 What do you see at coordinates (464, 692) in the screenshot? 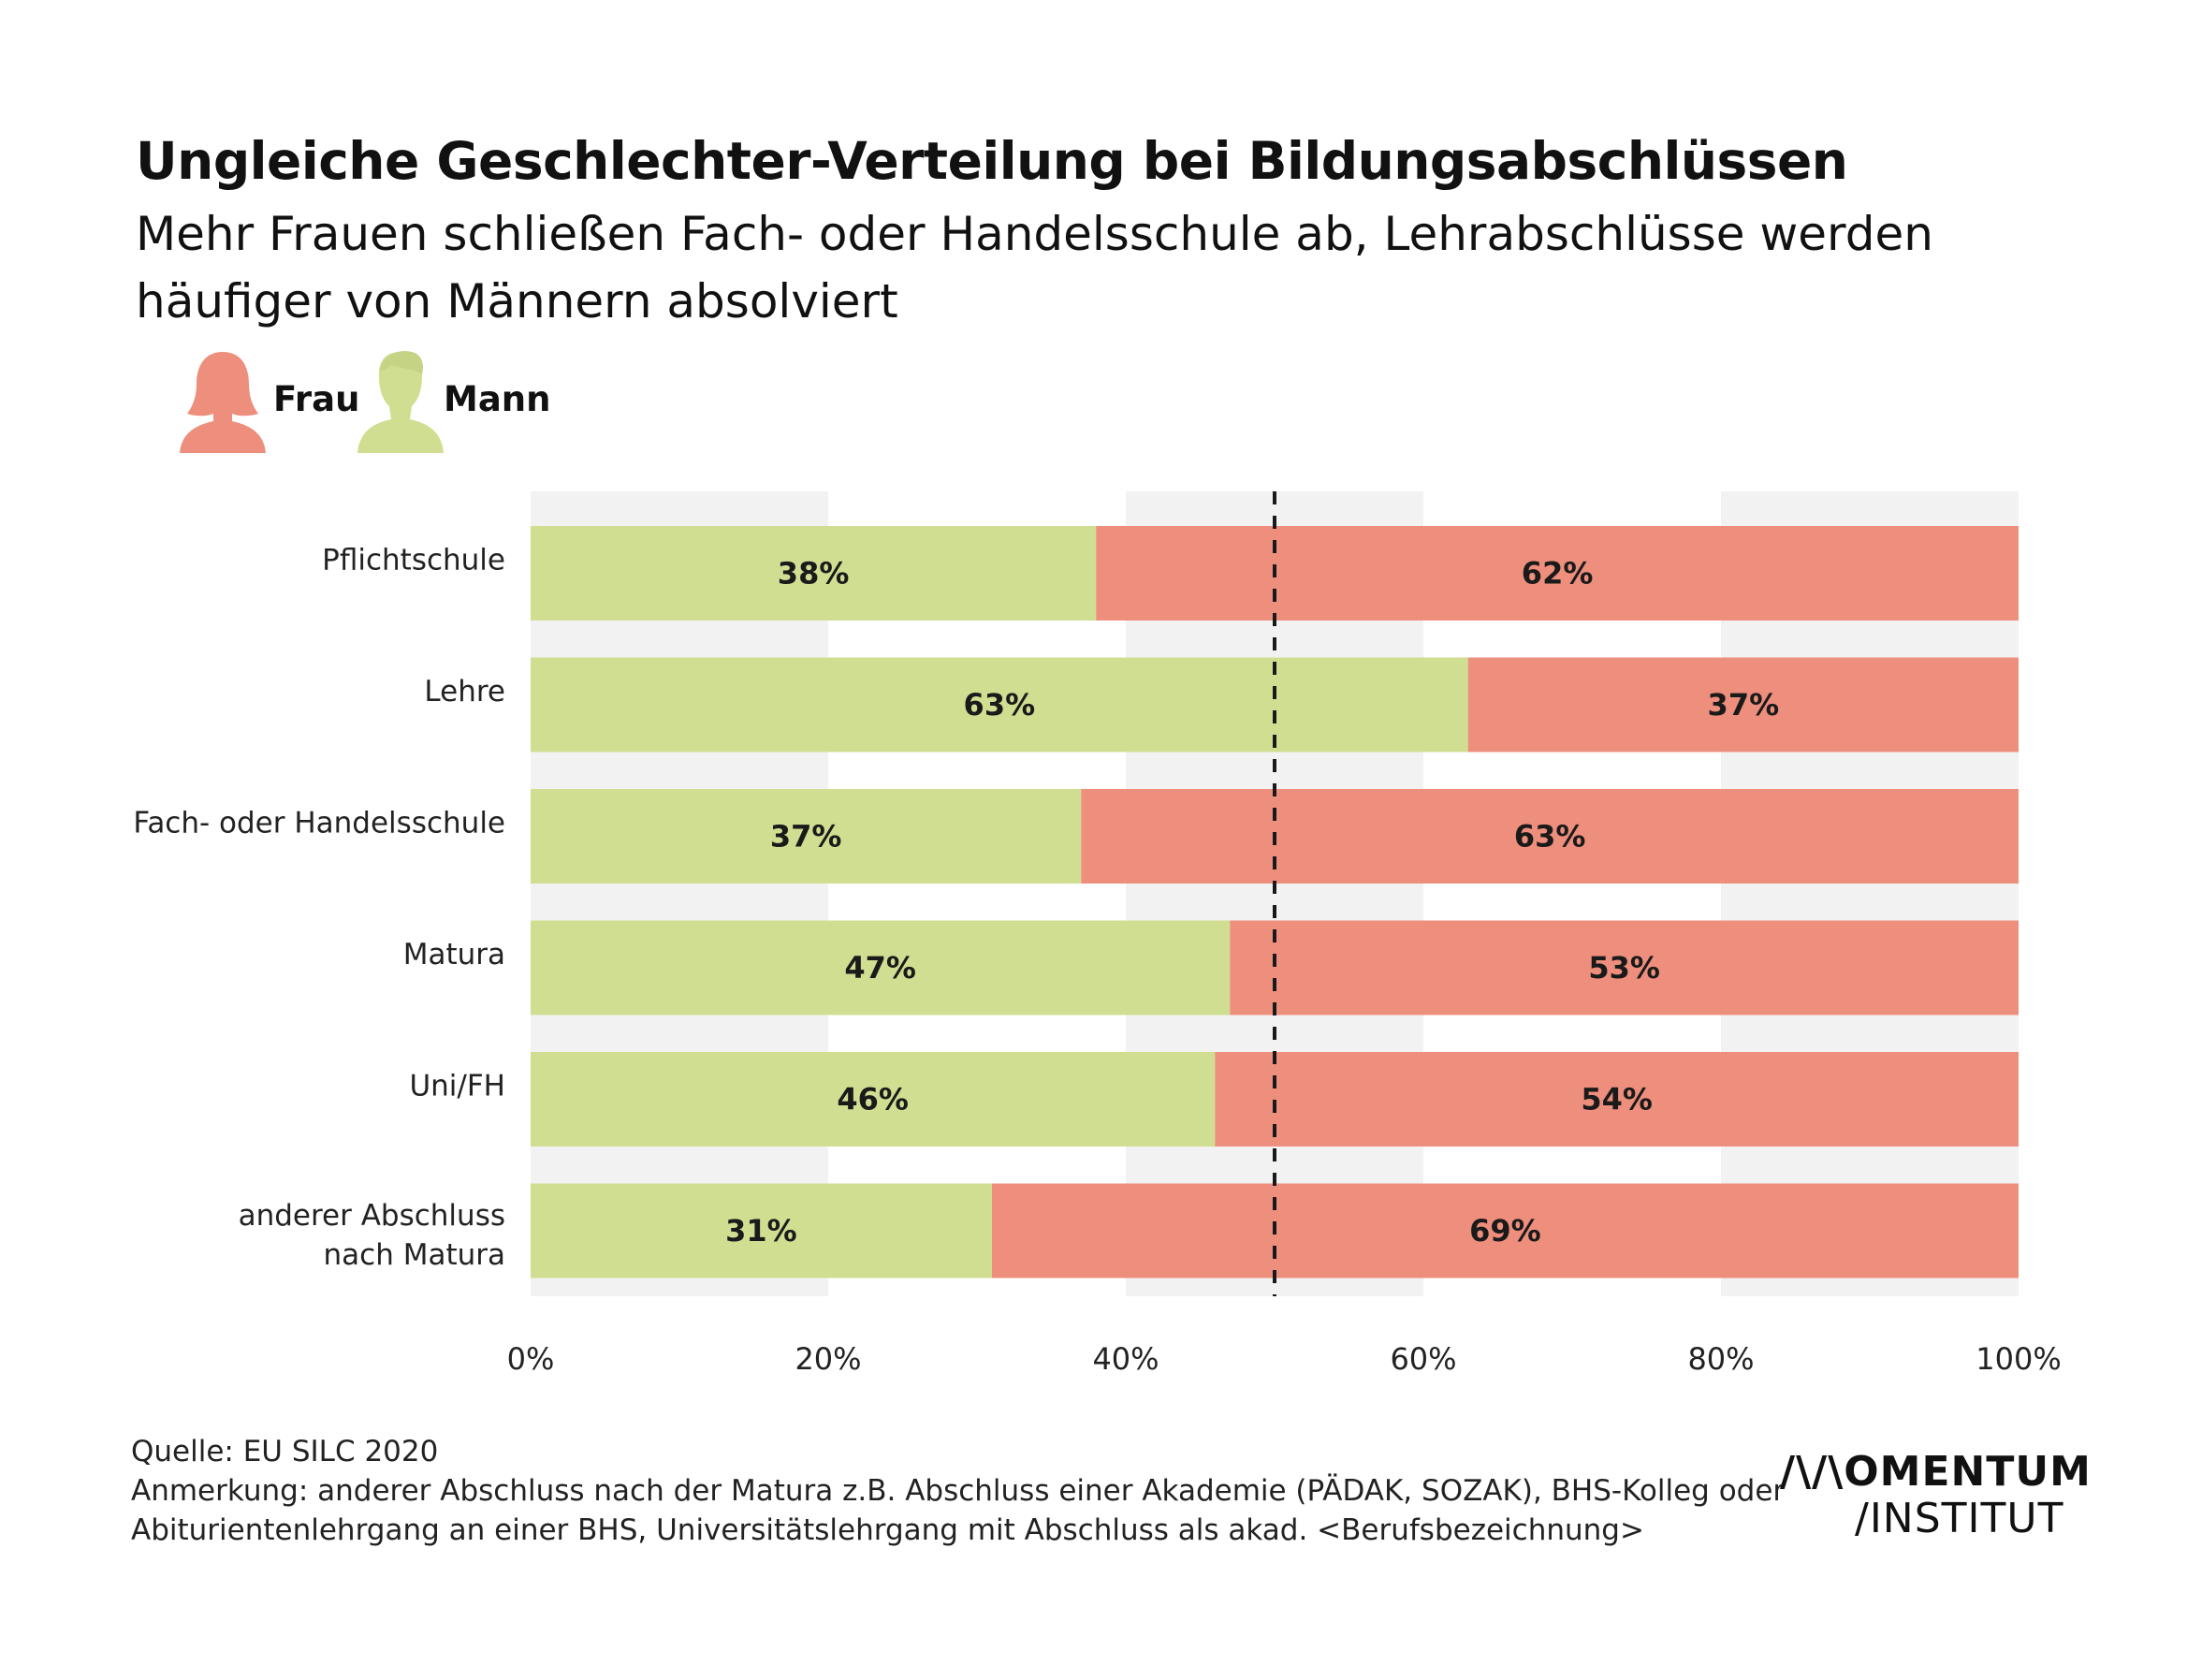
I see `category-label: Lehre` at bounding box center [464, 692].